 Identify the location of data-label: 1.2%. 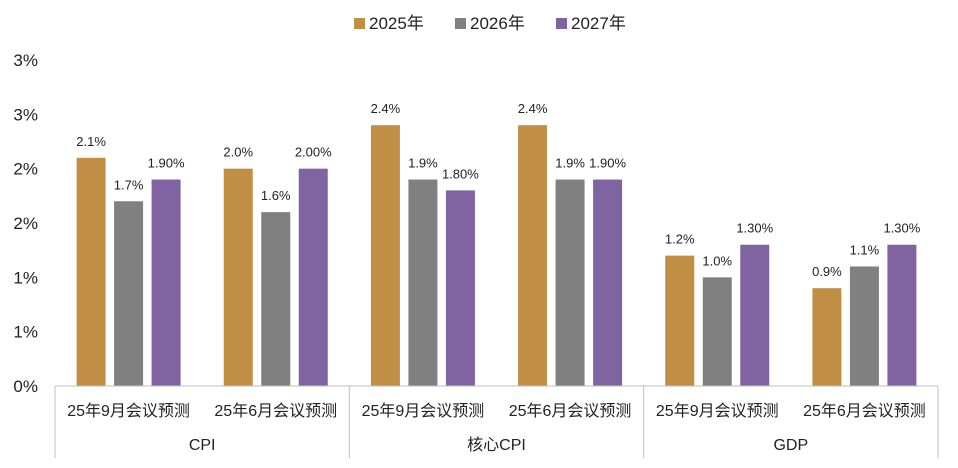
(680, 239).